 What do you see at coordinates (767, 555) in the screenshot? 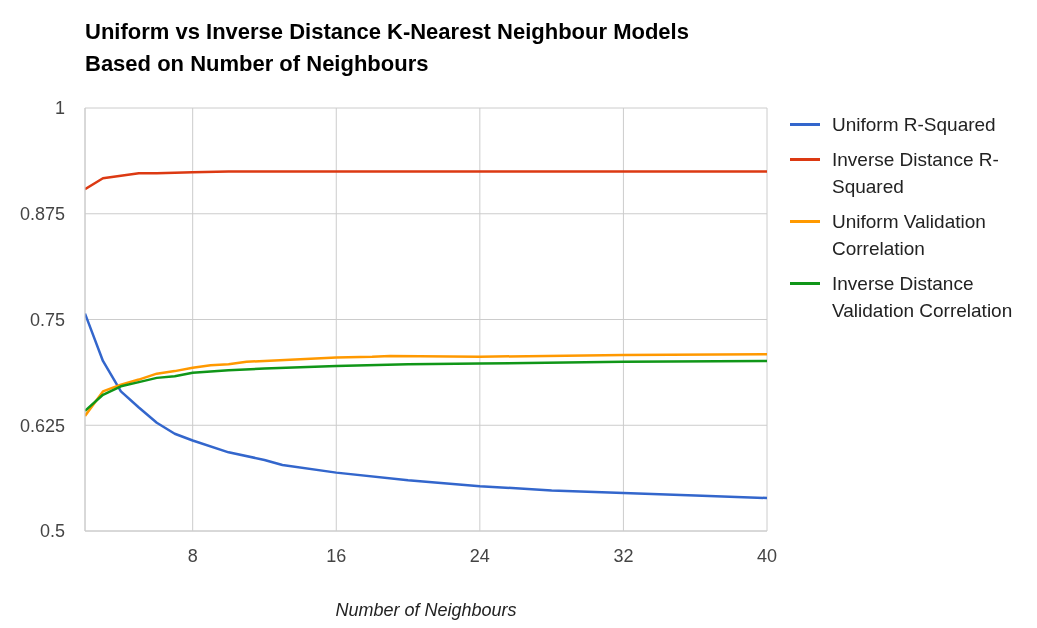
I see `x-tick-label: 40` at bounding box center [767, 555].